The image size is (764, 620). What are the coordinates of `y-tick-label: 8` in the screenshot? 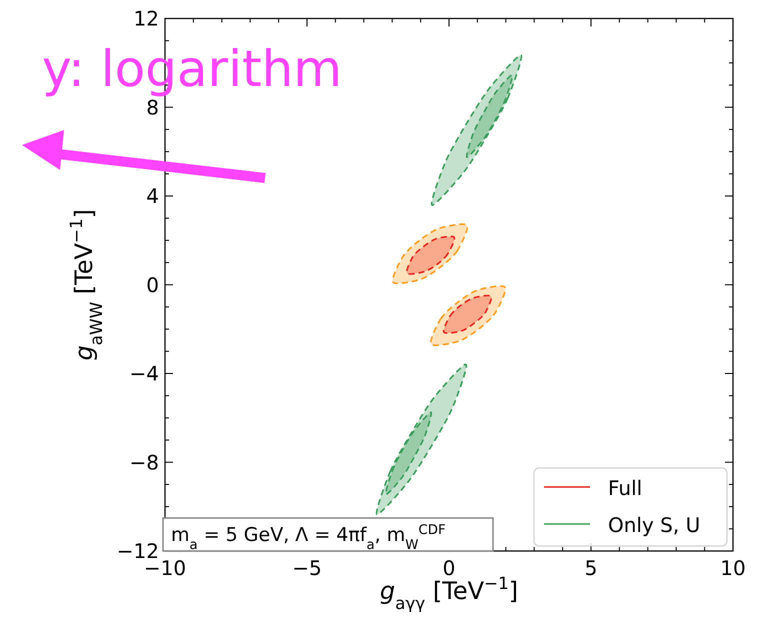 It's located at (152, 107).